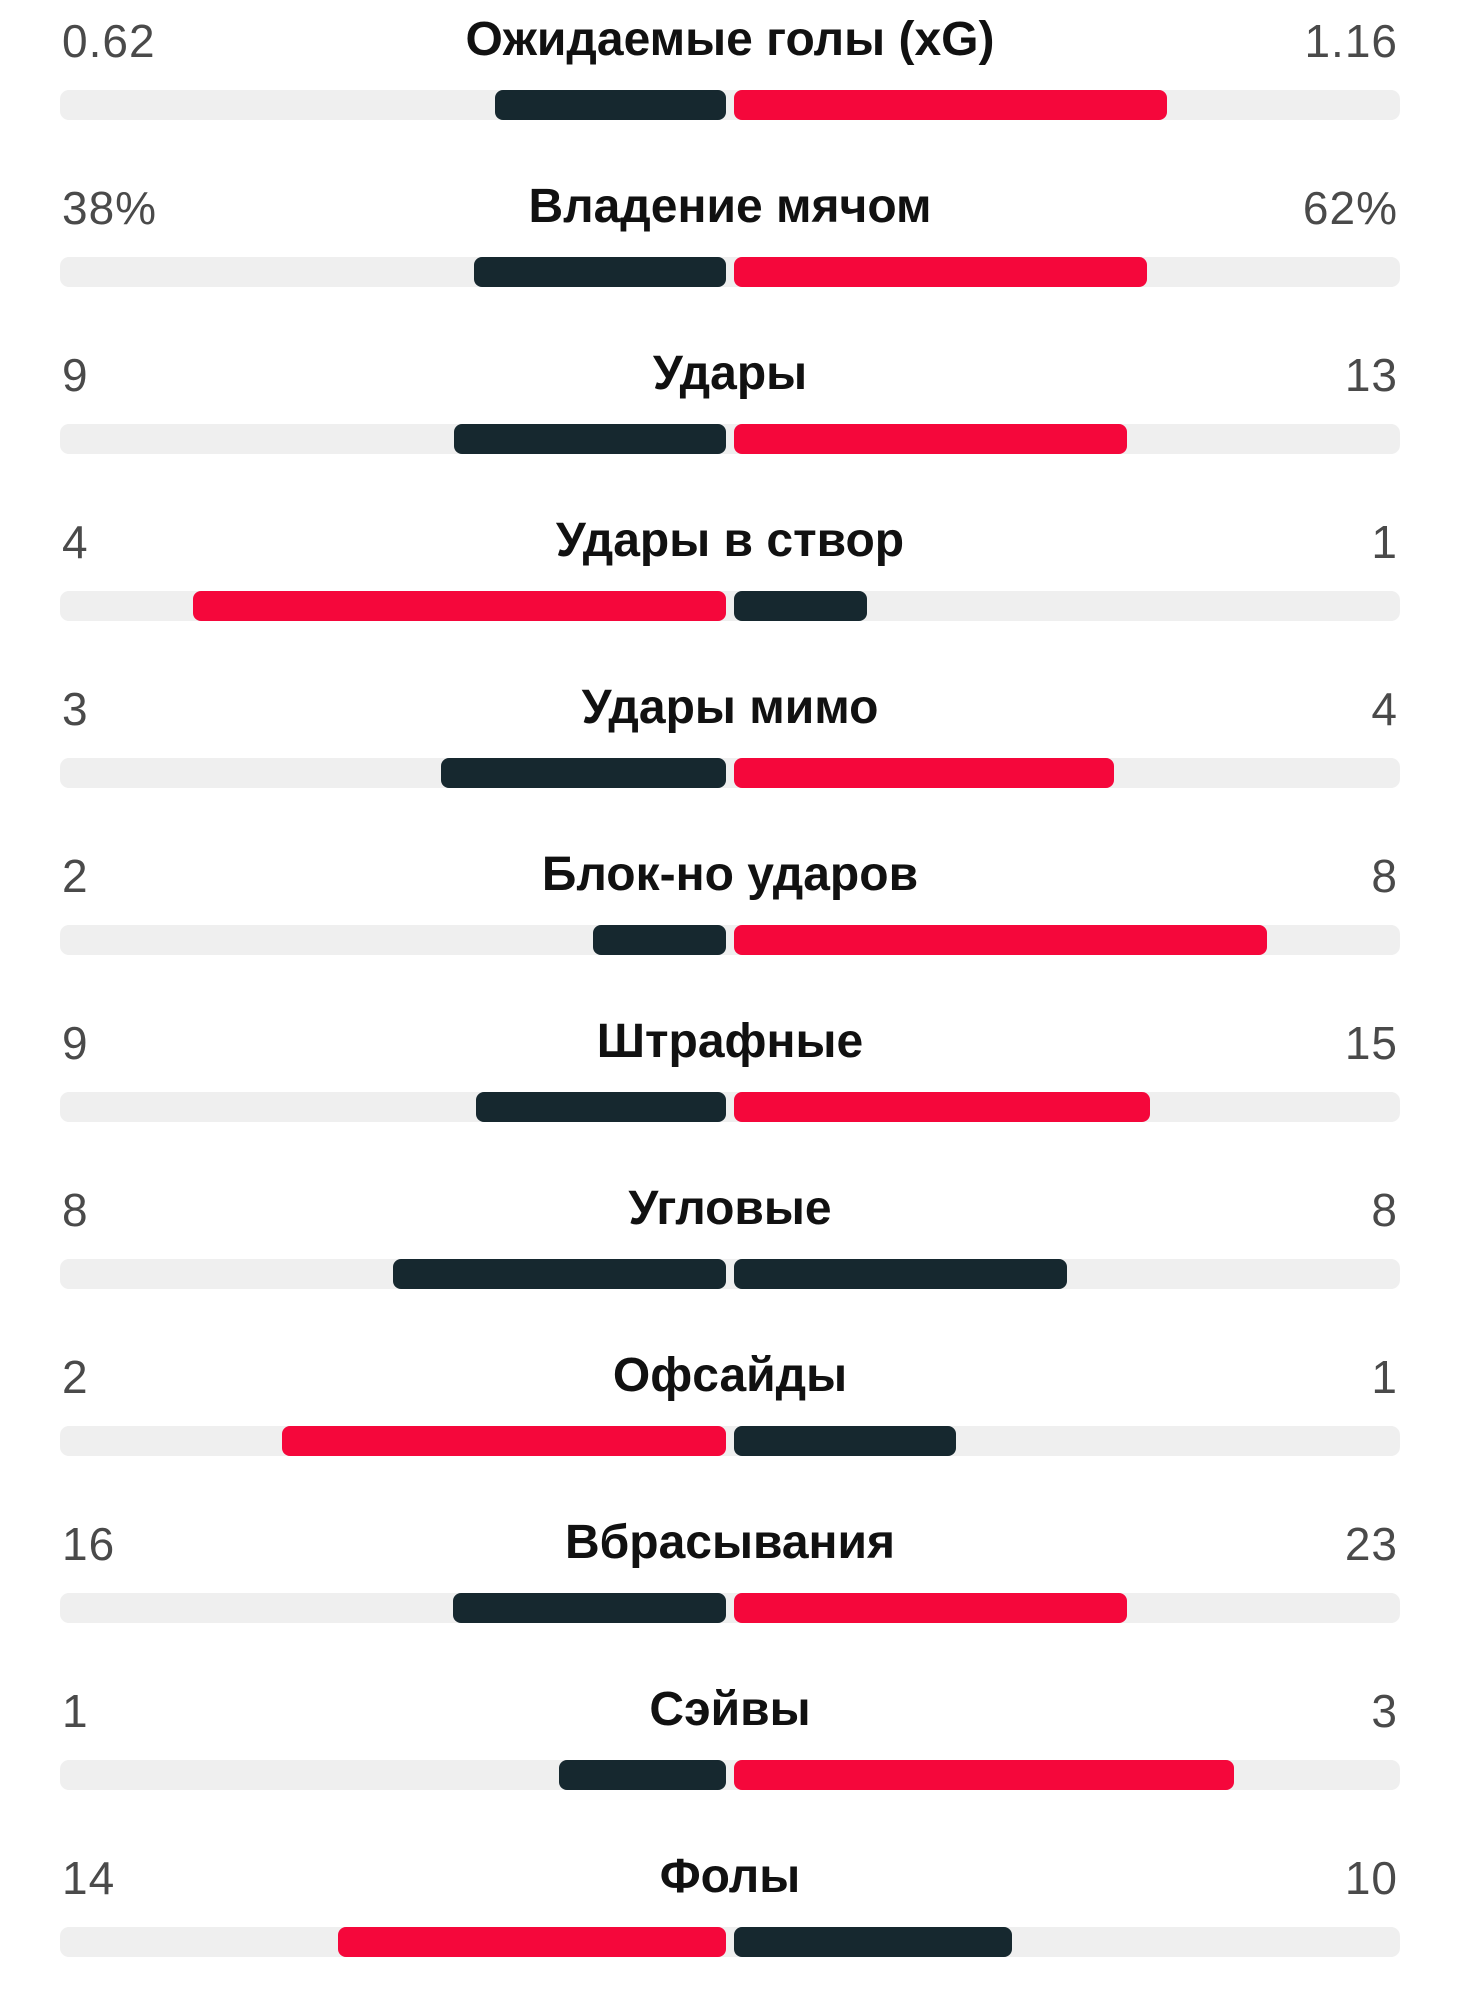 This screenshot has width=1460, height=2008. Describe the element at coordinates (730, 373) in the screenshot. I see `stat-label: Удары` at that location.